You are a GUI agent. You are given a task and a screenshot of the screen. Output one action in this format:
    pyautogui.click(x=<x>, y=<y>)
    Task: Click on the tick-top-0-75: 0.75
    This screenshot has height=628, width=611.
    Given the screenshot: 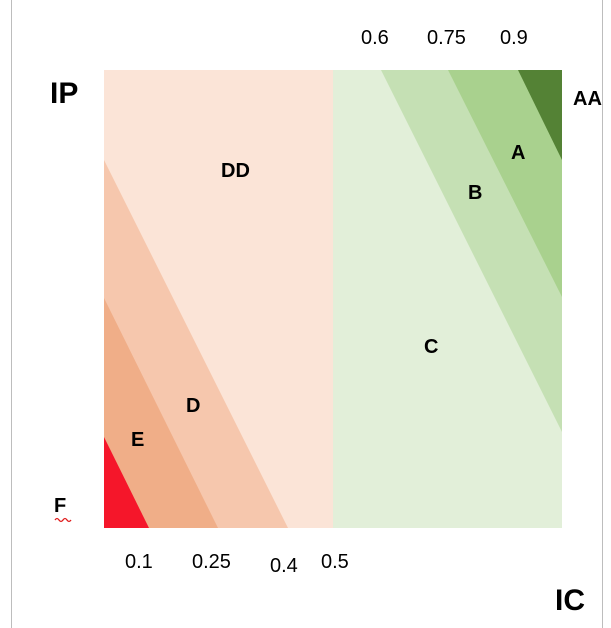 What is the action you would take?
    pyautogui.click(x=446, y=38)
    